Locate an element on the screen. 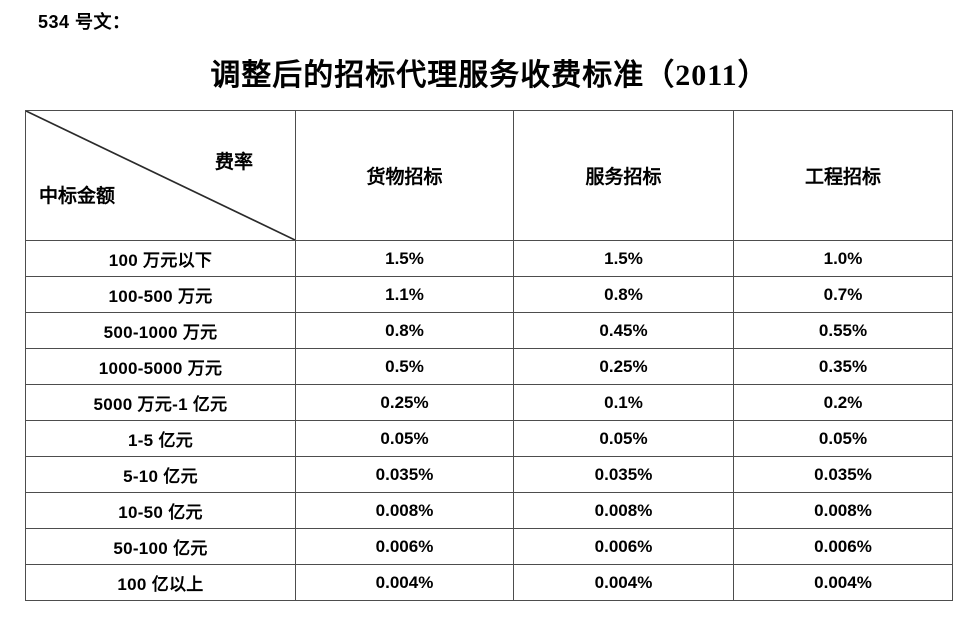  rate-cell: 0.2% is located at coordinates (843, 402).